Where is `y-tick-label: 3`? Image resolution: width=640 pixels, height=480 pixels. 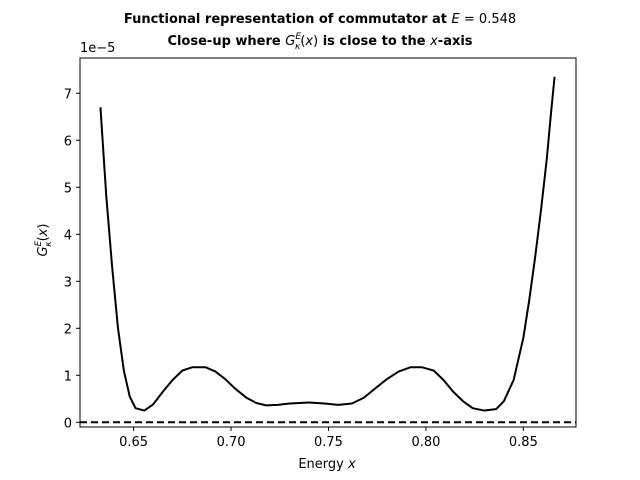
y-tick-label: 3 is located at coordinates (68, 282).